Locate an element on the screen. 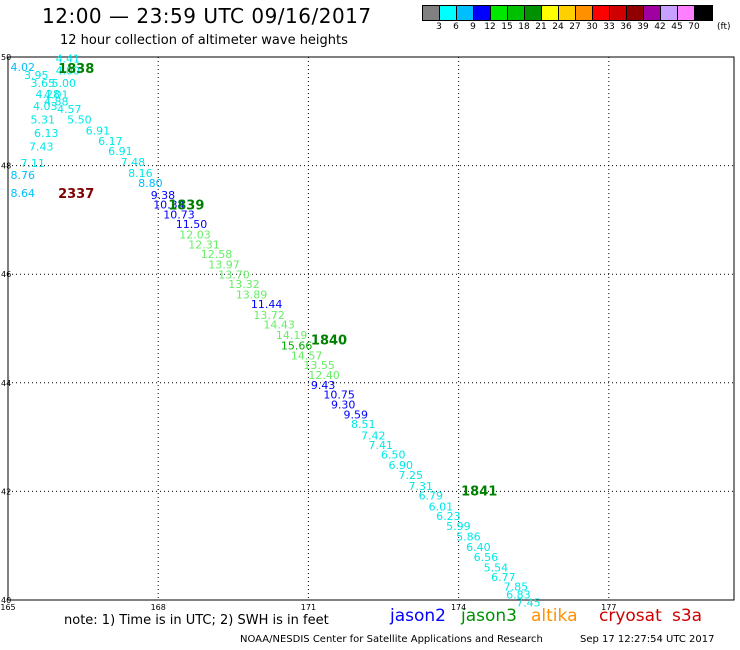  wave-height-value: 5.54 is located at coordinates (496, 567).